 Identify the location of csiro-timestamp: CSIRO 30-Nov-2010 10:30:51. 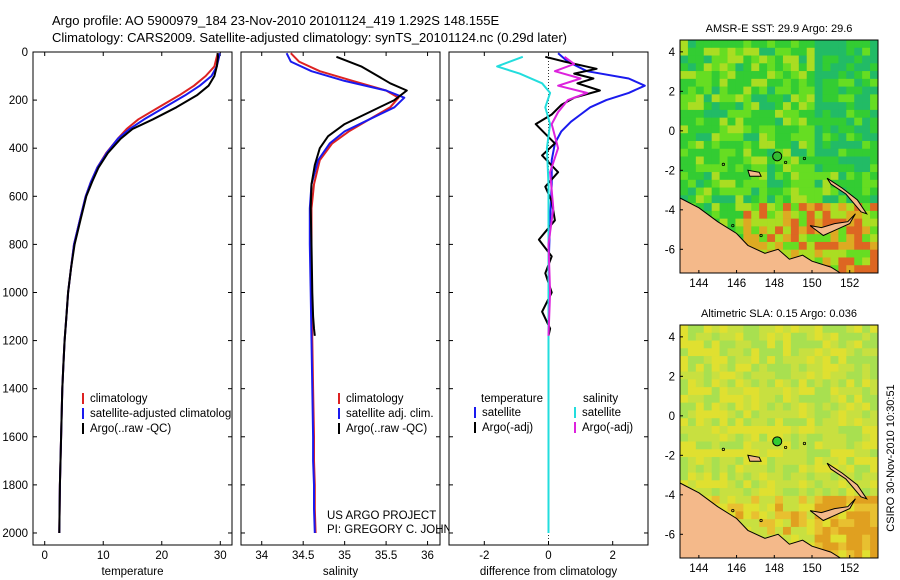
(891, 457).